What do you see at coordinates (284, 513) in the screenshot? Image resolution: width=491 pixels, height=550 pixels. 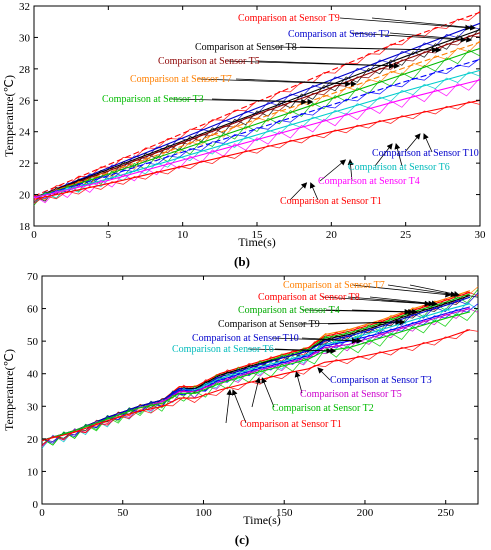 I see `x-tick-label: 150` at bounding box center [284, 513].